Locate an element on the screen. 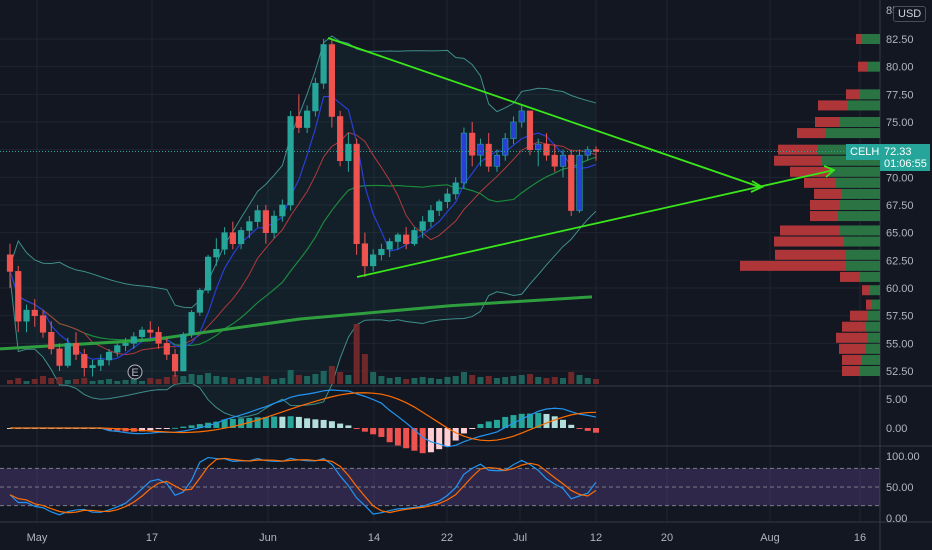  x-tick-label: 22 is located at coordinates (447, 538).